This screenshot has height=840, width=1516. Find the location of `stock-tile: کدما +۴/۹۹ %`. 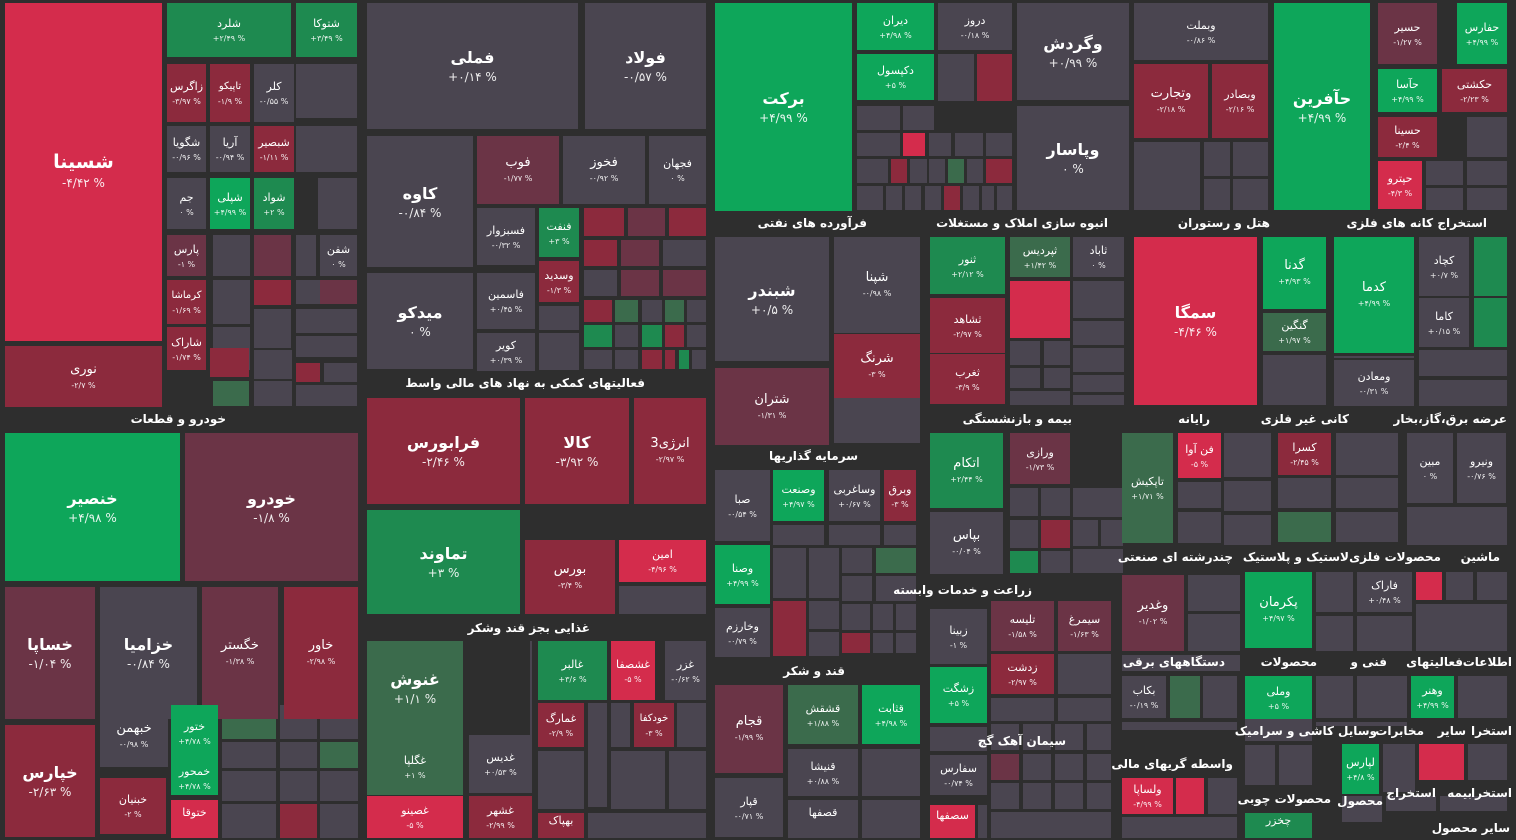

stock-tile: کدما +۴/۹۹ % is located at coordinates (1374, 295).